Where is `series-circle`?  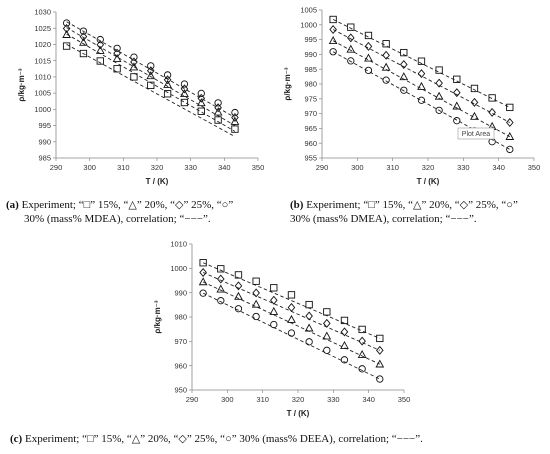
series-circle is located at coordinates (291, 336).